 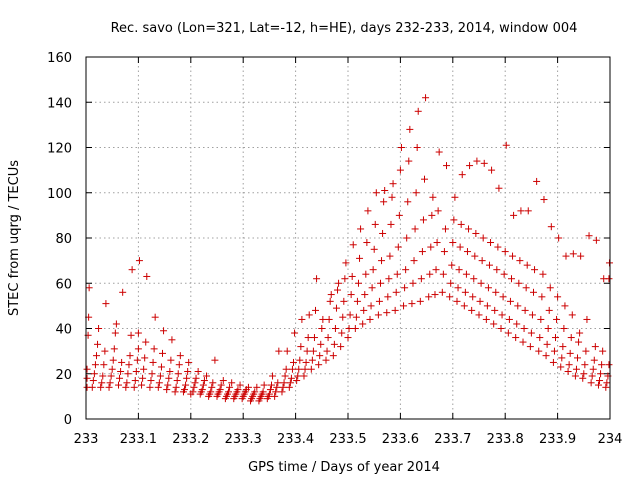 What do you see at coordinates (59, 149) in the screenshot?
I see `y-tick-label: 120` at bounding box center [59, 149].